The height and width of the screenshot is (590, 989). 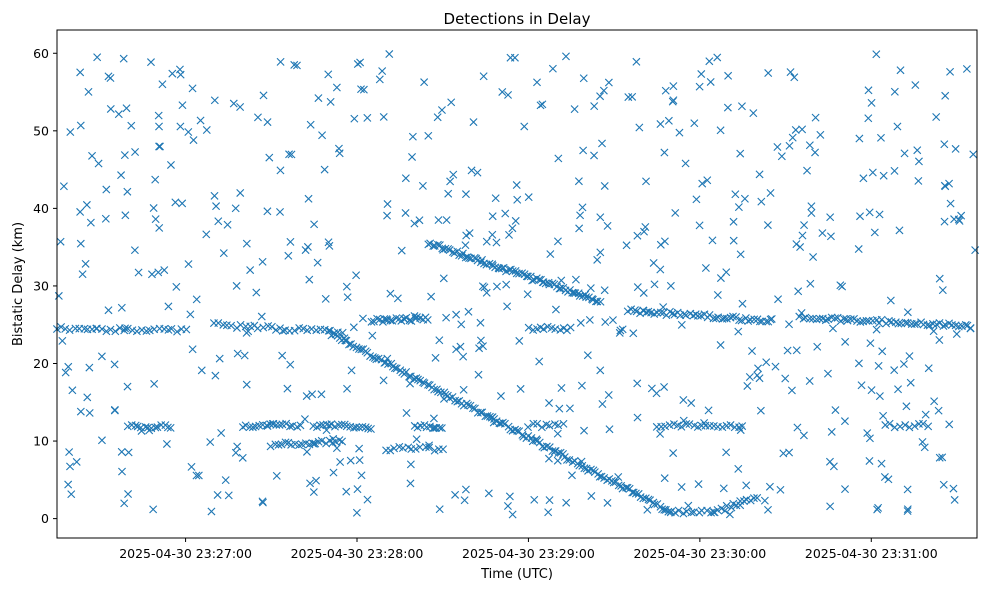 What do you see at coordinates (41, 53) in the screenshot?
I see `y-tick-label-6: 60` at bounding box center [41, 53].